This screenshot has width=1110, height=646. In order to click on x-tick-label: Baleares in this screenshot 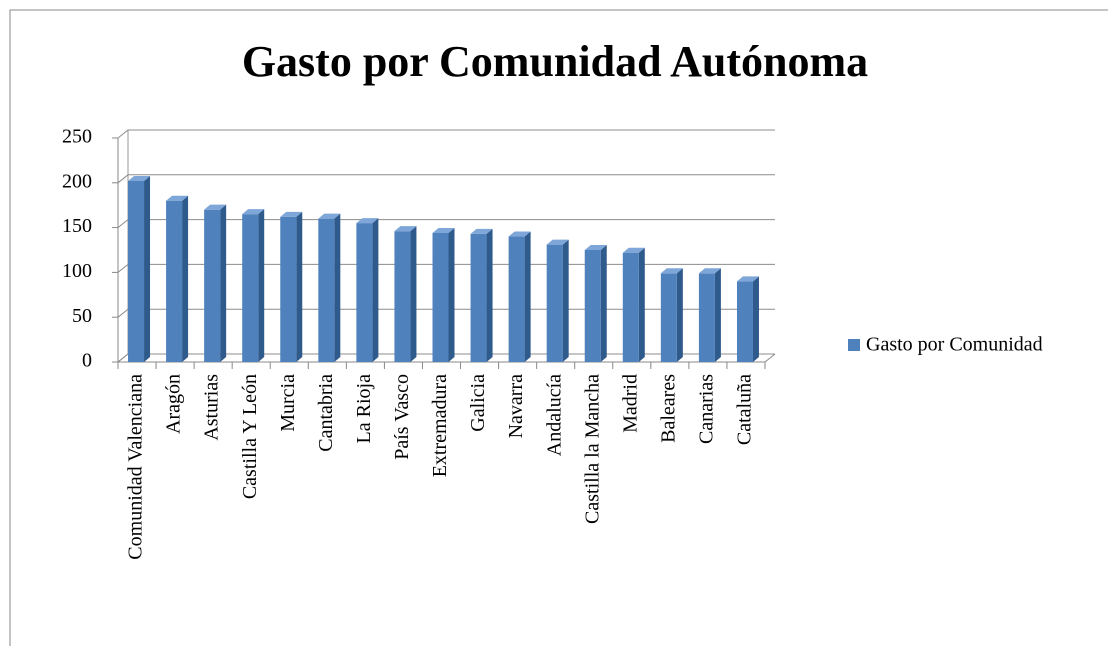, I will do `click(668, 408)`.